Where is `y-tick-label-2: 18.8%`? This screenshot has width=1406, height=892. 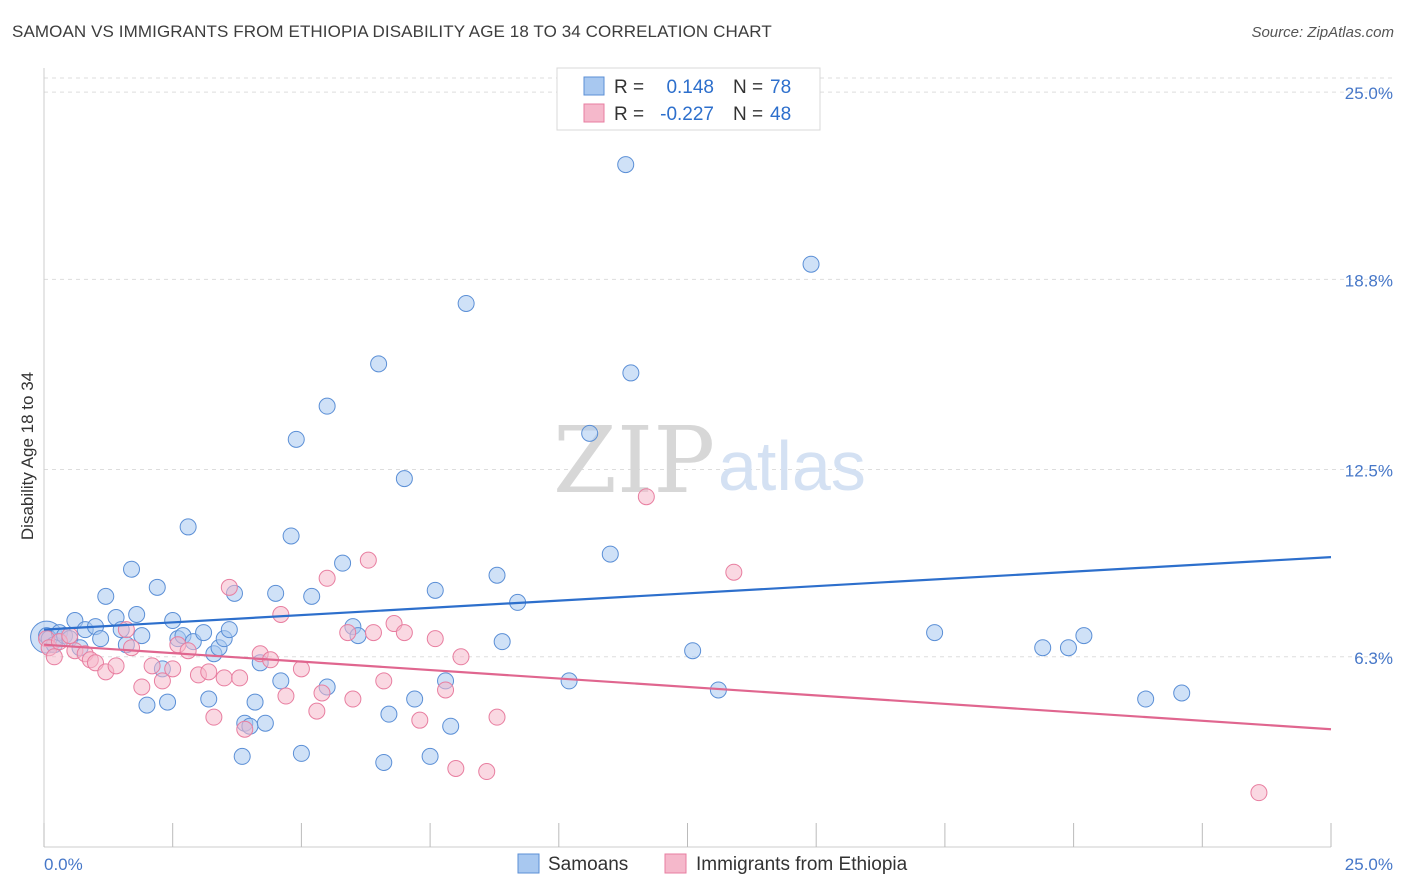 y-tick-label-2: 18.8% is located at coordinates (1369, 280).